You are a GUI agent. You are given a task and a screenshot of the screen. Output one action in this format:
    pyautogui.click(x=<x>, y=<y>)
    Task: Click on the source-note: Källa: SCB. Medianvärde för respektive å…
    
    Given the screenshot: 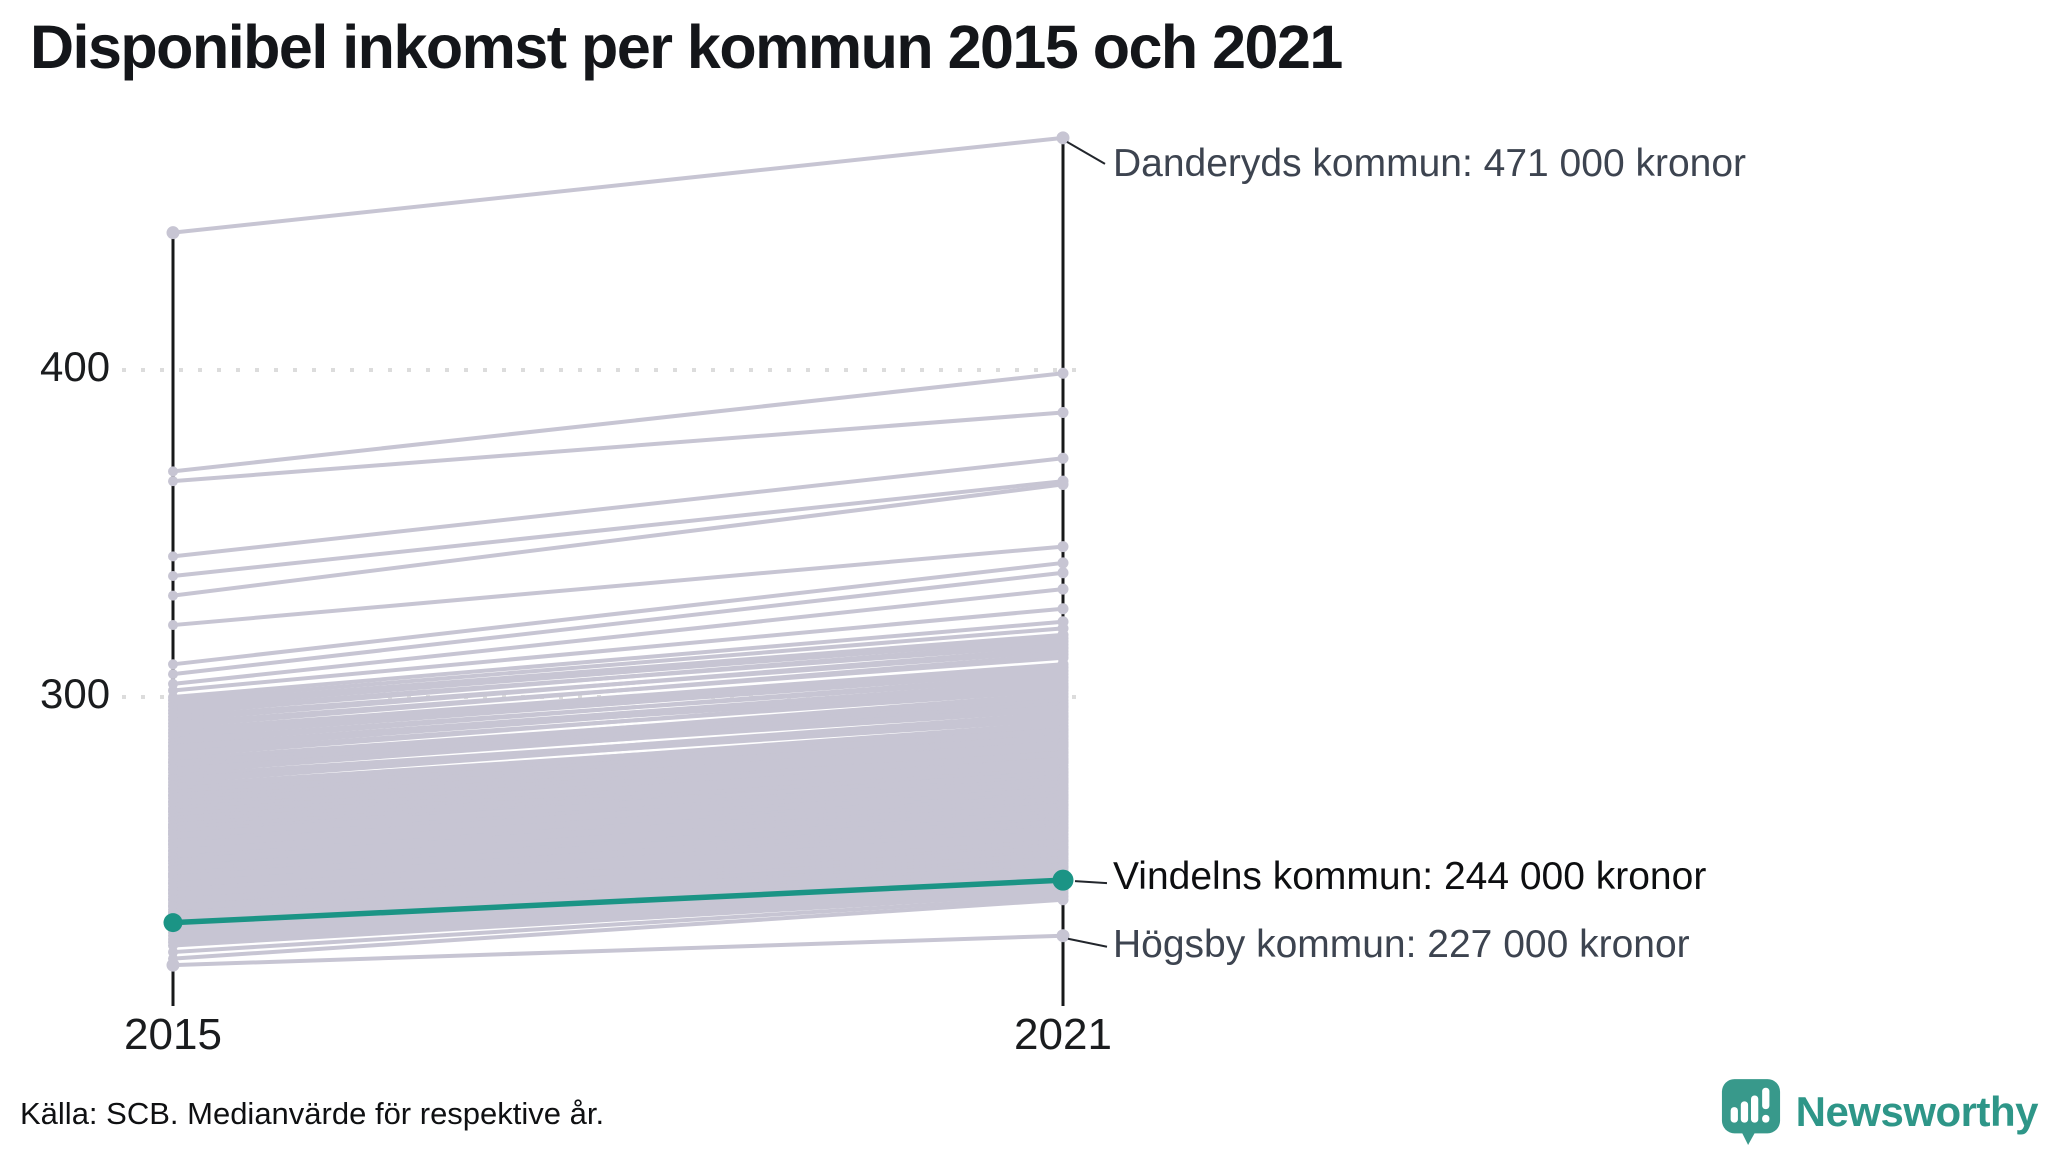 What is the action you would take?
    pyautogui.click(x=312, y=1113)
    